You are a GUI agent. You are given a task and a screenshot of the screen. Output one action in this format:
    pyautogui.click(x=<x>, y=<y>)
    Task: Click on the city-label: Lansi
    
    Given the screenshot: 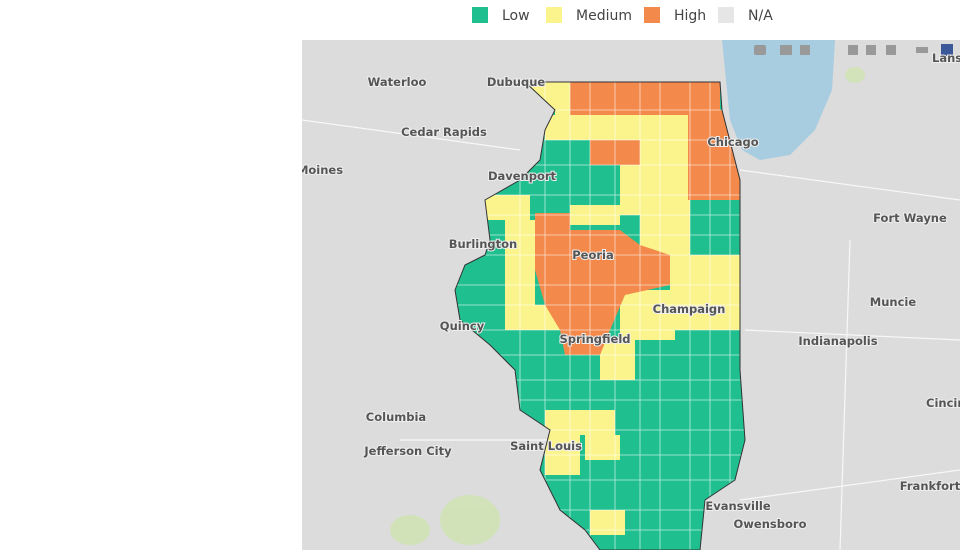 What is the action you would take?
    pyautogui.click(x=949, y=58)
    